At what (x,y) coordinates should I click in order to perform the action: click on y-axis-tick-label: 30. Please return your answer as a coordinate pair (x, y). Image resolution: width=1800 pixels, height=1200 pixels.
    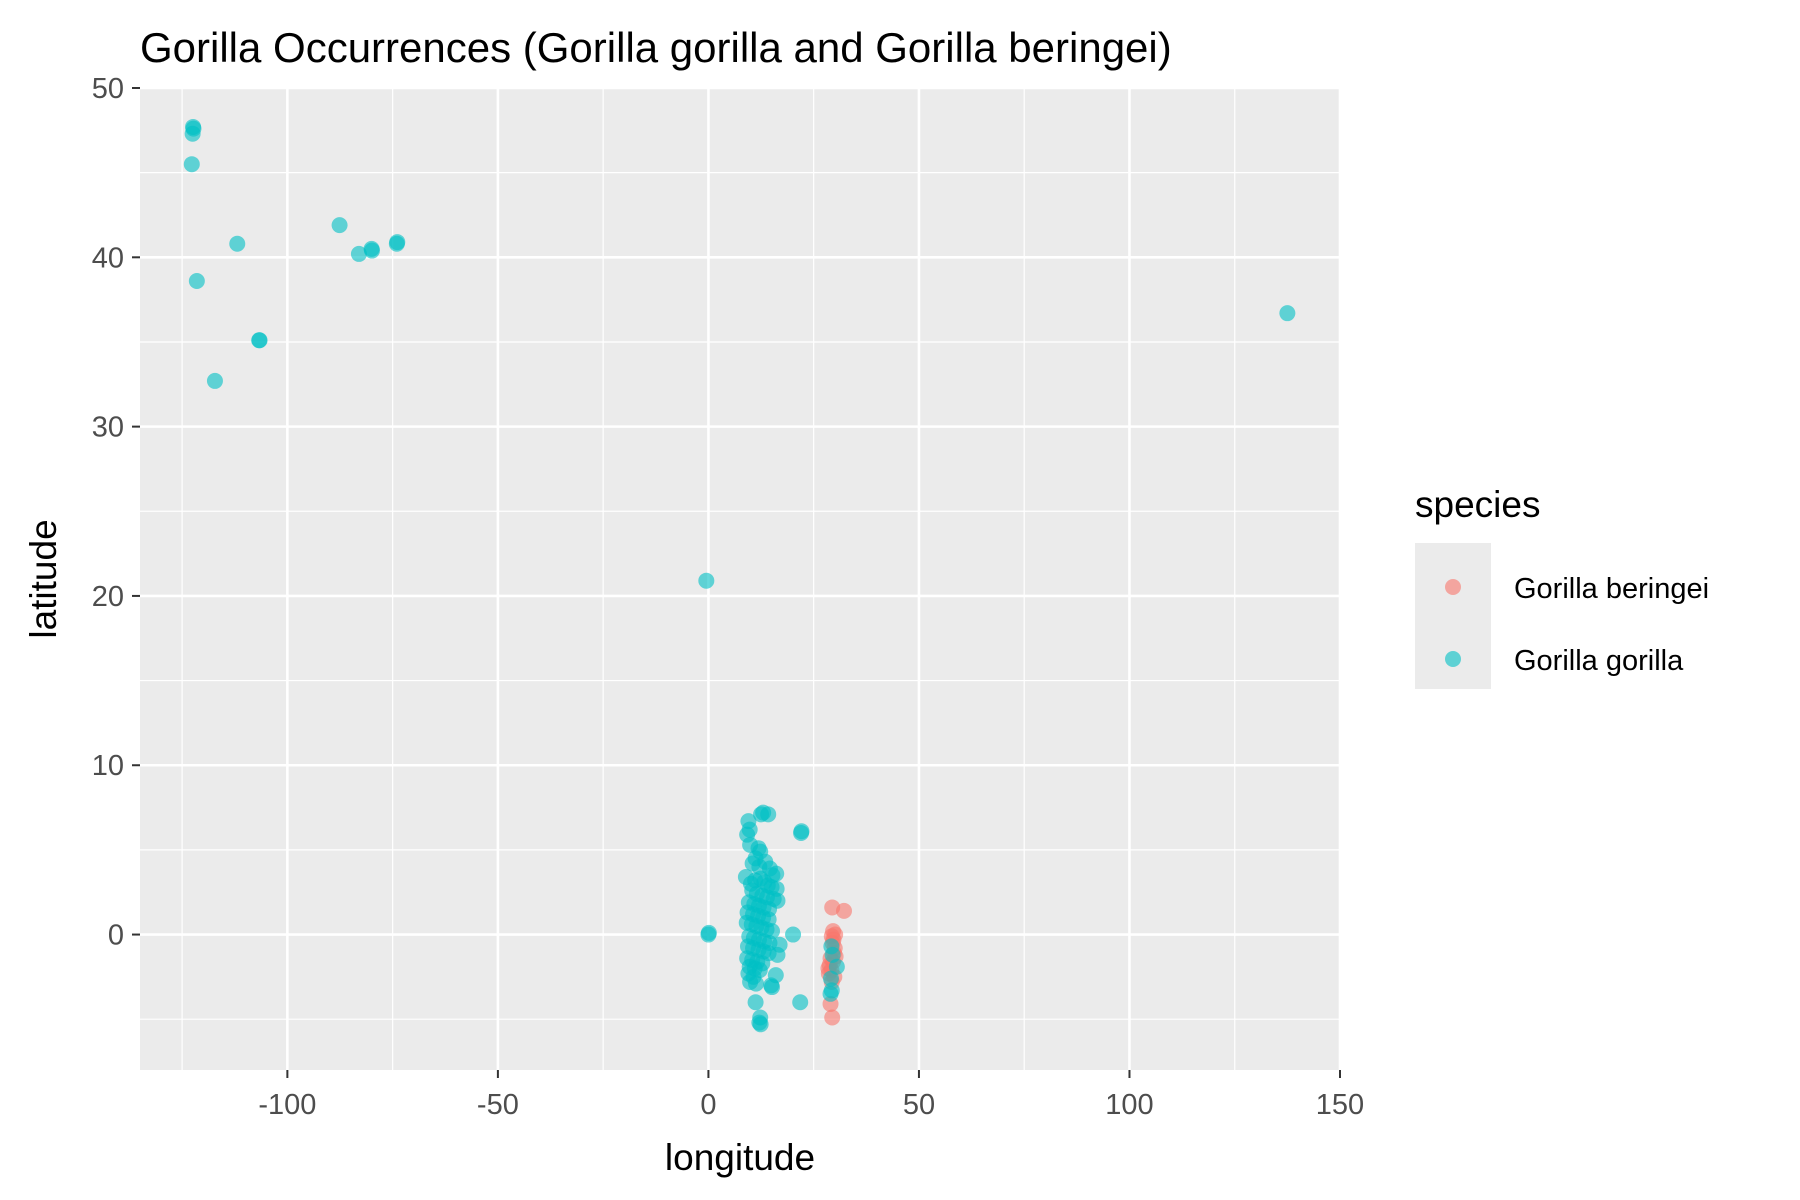
    Looking at the image, I should click on (108, 428).